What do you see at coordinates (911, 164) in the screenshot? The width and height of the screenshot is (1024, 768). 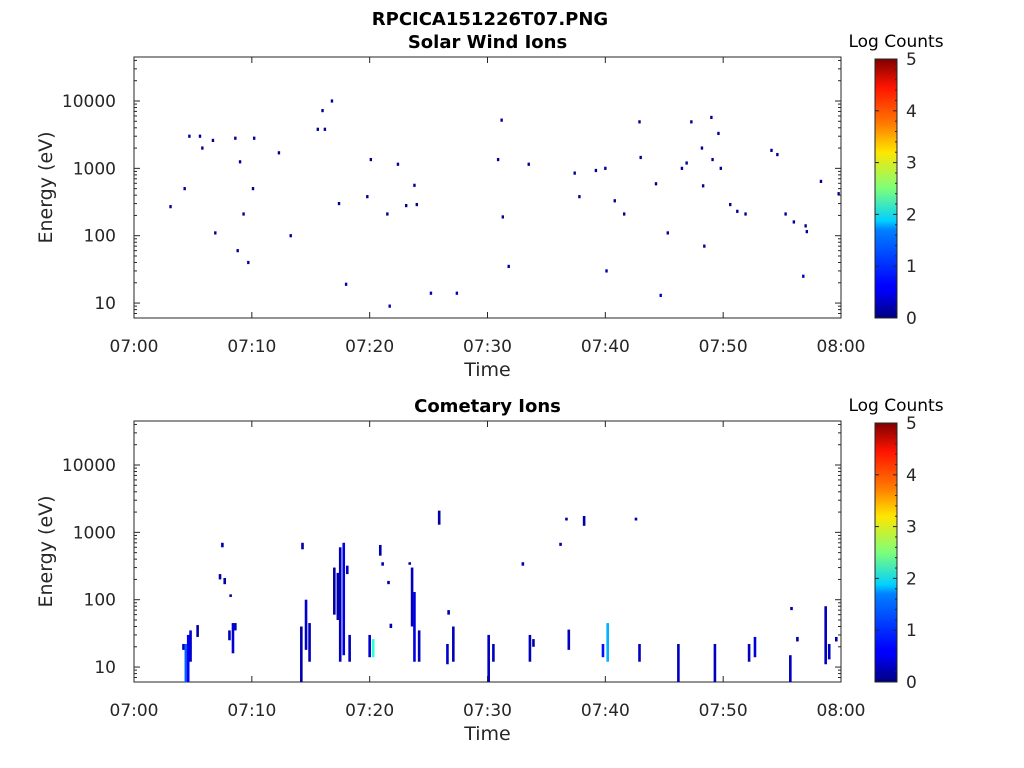 I see `colorbar-tick-label: 3` at bounding box center [911, 164].